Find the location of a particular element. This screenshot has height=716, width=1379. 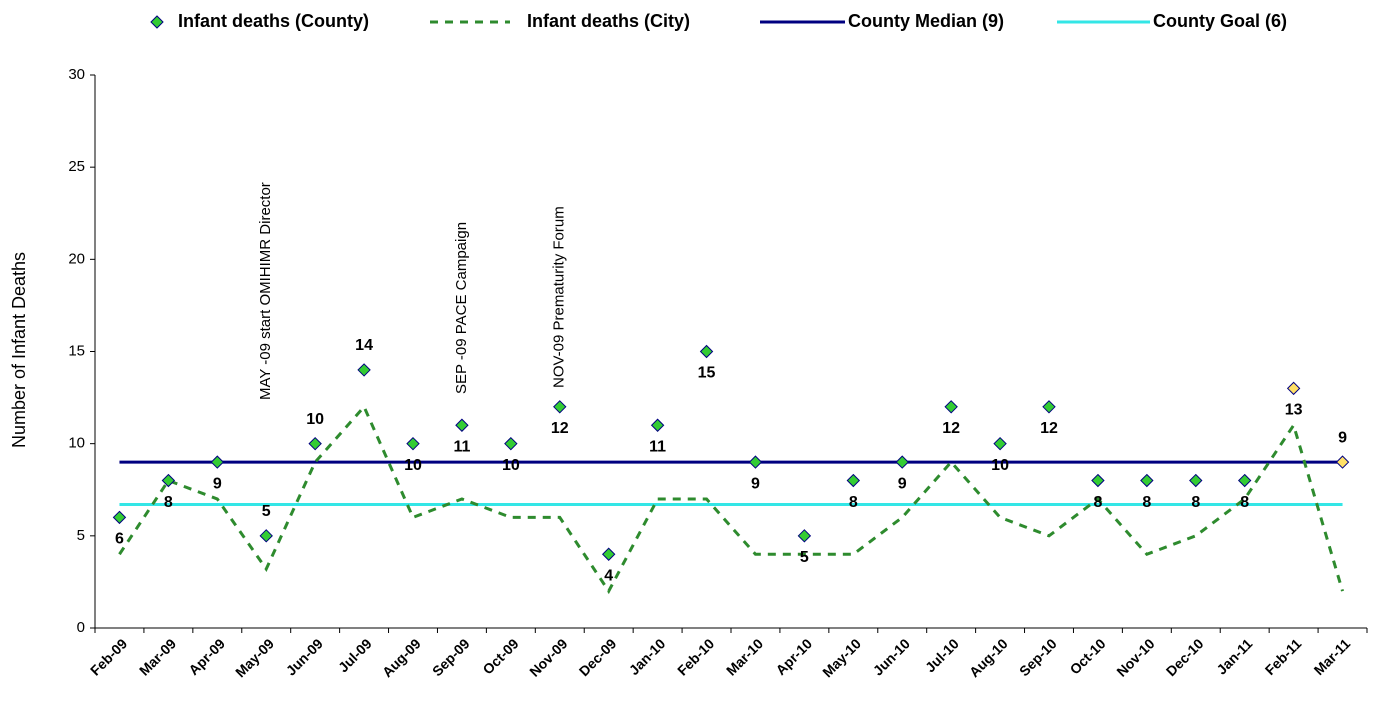

x-tick-label: Apr-09 is located at coordinates (206, 656).